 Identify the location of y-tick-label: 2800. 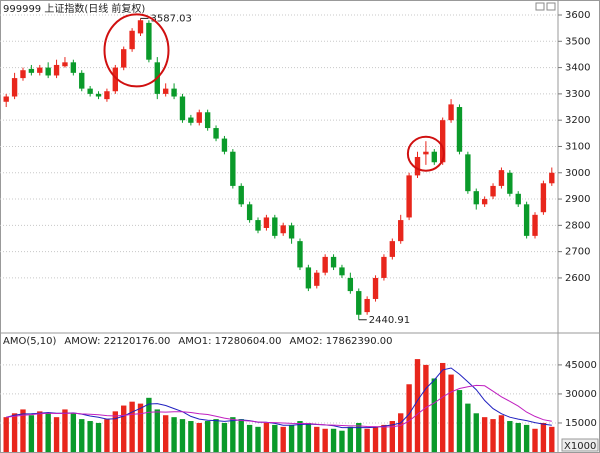
(577, 225).